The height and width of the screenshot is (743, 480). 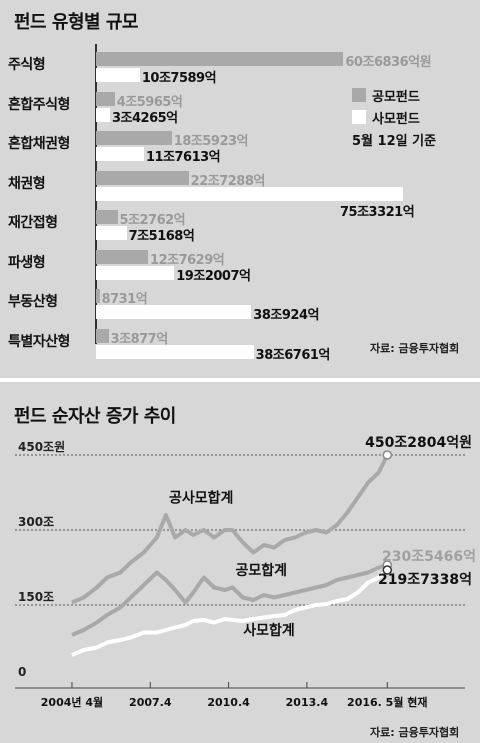 I want to click on x-tick-label: 2004년 4월, so click(x=72, y=702).